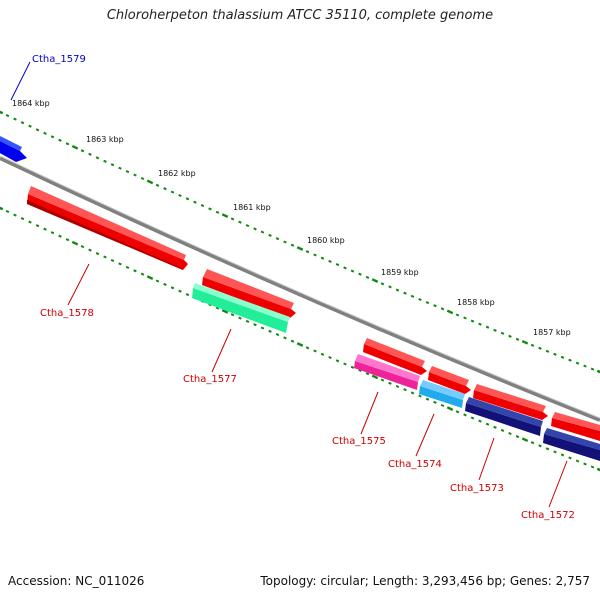 The image size is (600, 600). Describe the element at coordinates (249, 293) in the screenshot. I see `gene-ctha-1577-forward` at that location.